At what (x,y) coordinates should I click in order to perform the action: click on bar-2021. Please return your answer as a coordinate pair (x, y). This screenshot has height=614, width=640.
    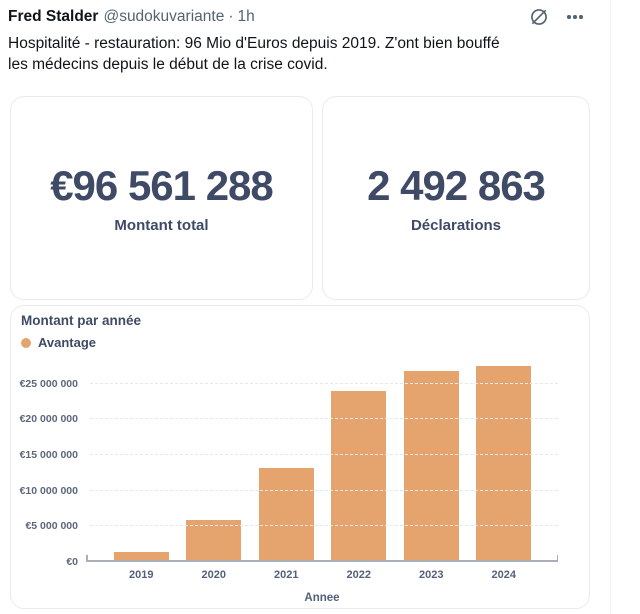
    Looking at the image, I should click on (286, 514).